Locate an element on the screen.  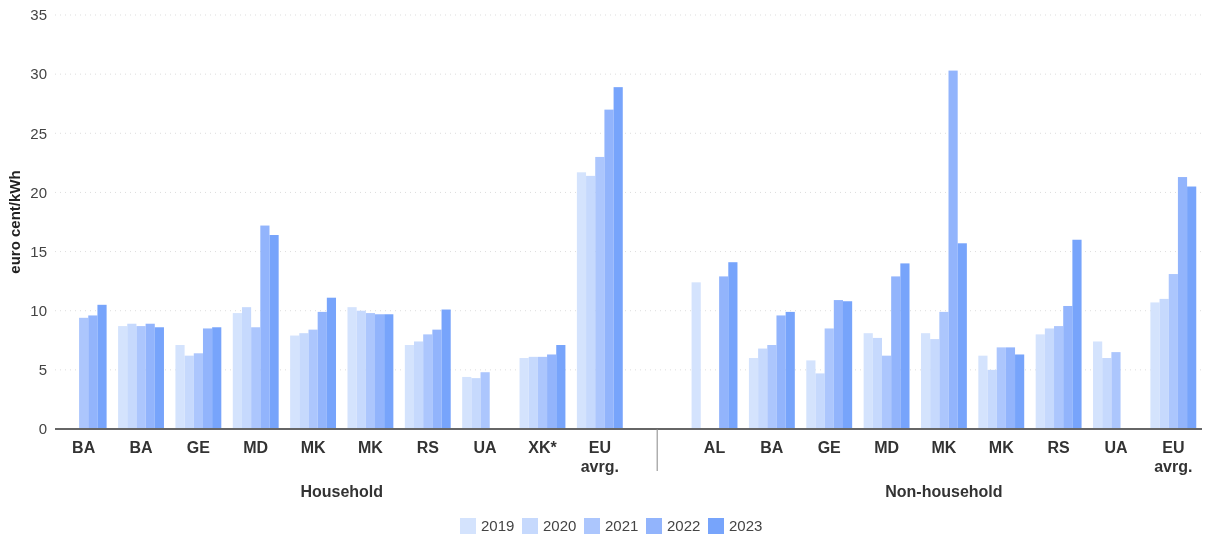
y-tick-label: 15 is located at coordinates (38, 251).